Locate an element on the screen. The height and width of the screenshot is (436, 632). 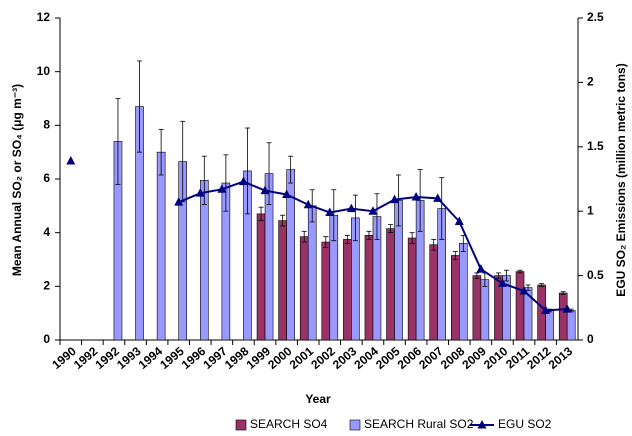
y2-tick-label: 0 is located at coordinates (590, 339).